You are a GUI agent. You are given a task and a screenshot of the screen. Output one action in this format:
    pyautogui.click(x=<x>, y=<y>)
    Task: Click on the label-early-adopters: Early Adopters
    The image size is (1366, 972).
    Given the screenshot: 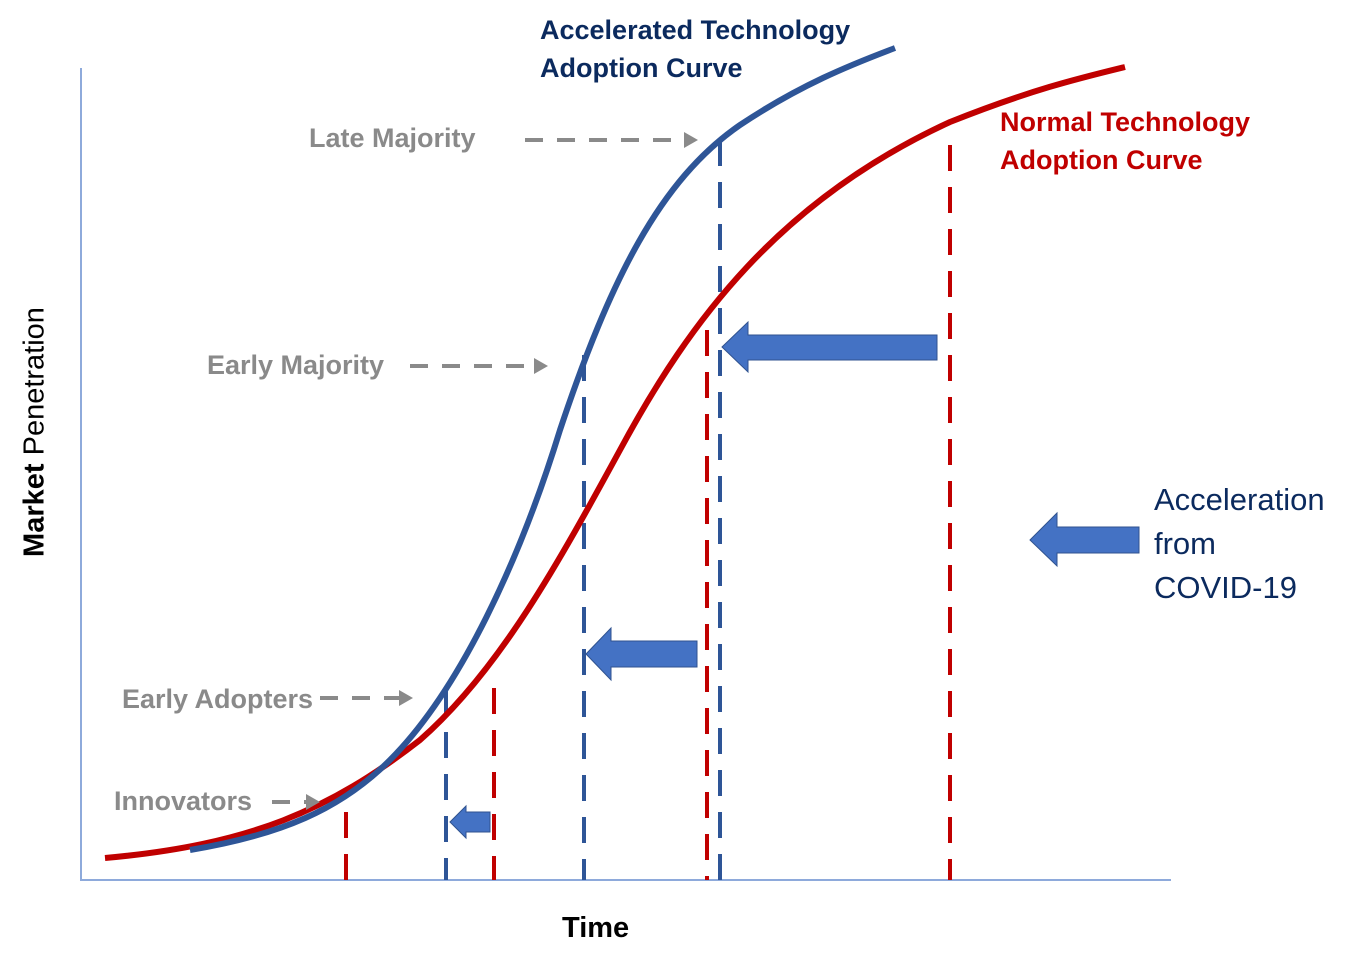 What is the action you would take?
    pyautogui.click(x=218, y=699)
    